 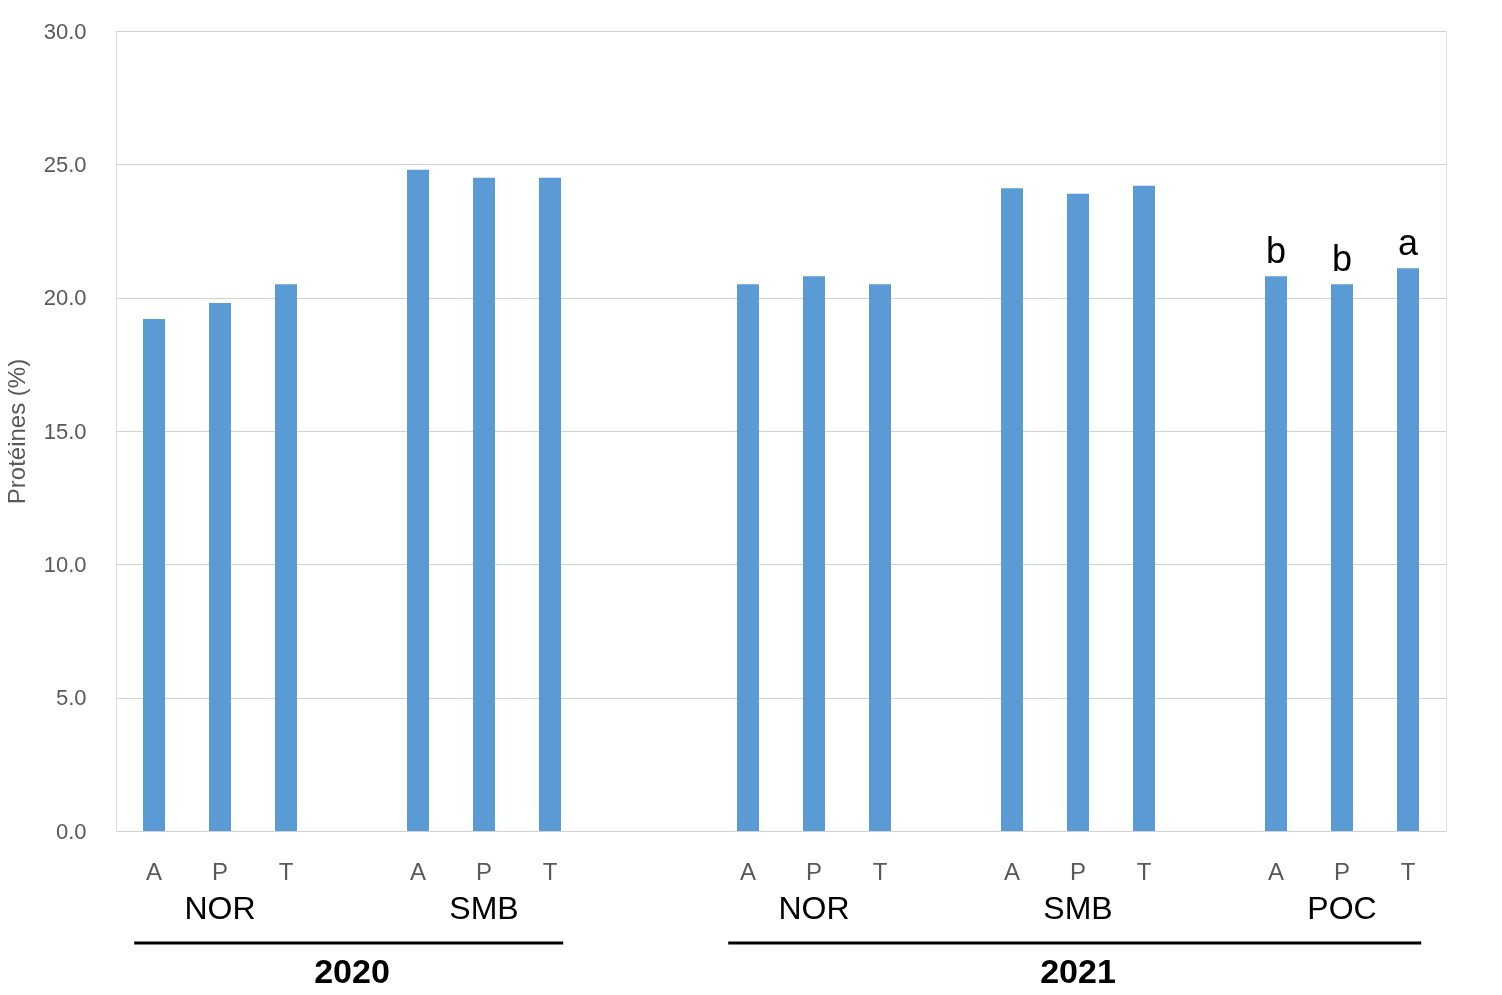 What do you see at coordinates (16, 431) in the screenshot?
I see `y-axis-title: Protéines (%)` at bounding box center [16, 431].